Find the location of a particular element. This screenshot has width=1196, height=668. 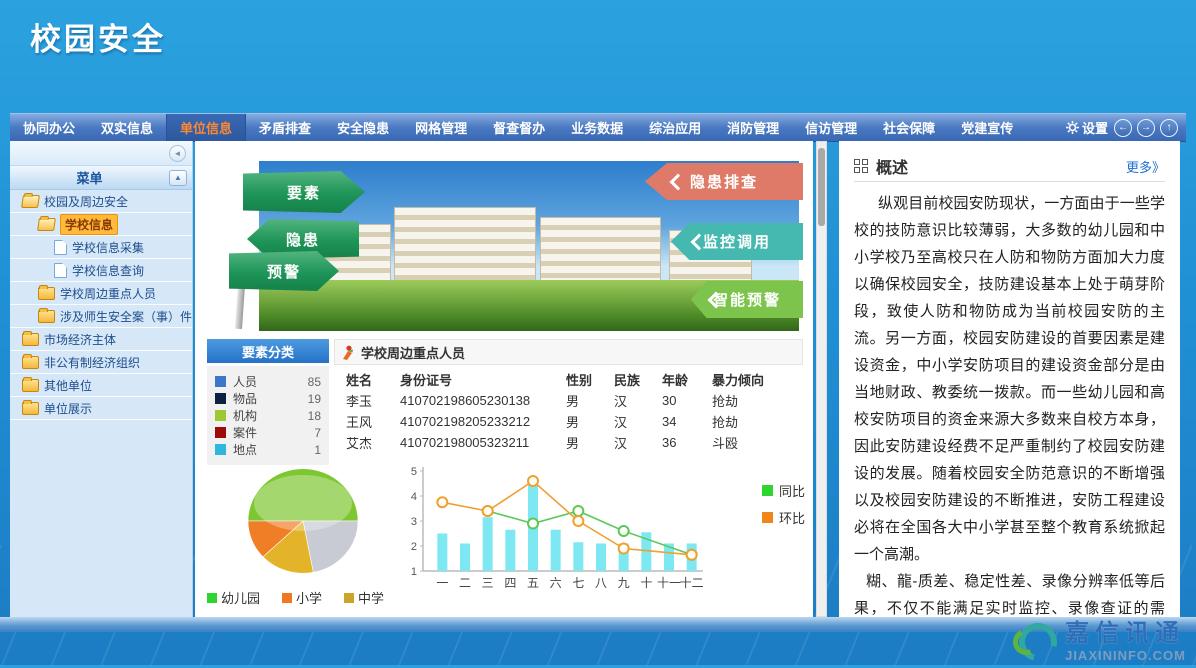

nav-right-cluster: 设置 ← → ↑ is located at coordinates (1125, 127).